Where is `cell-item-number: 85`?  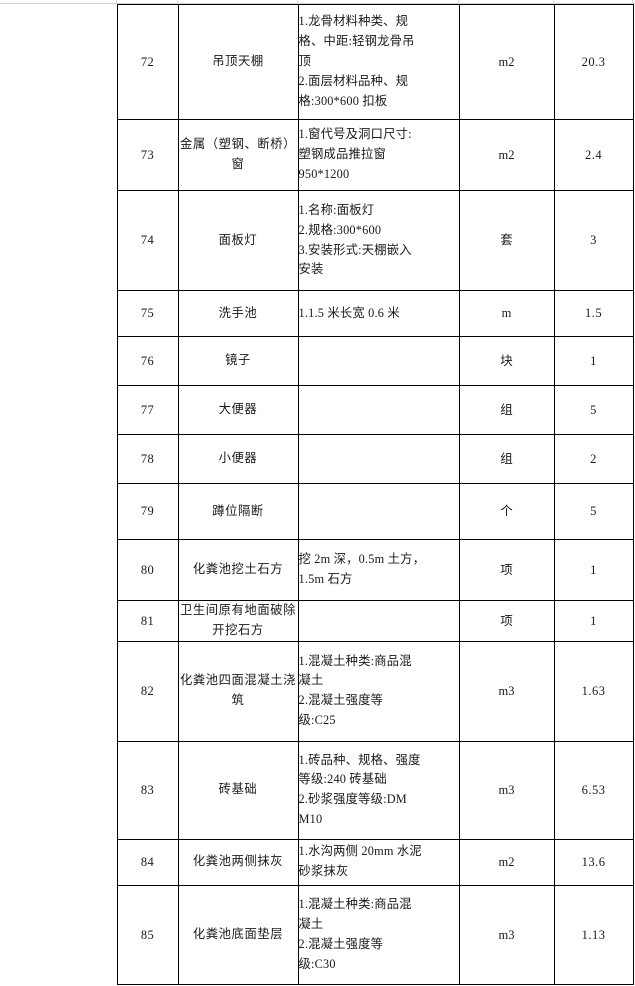 cell-item-number: 85 is located at coordinates (147, 934).